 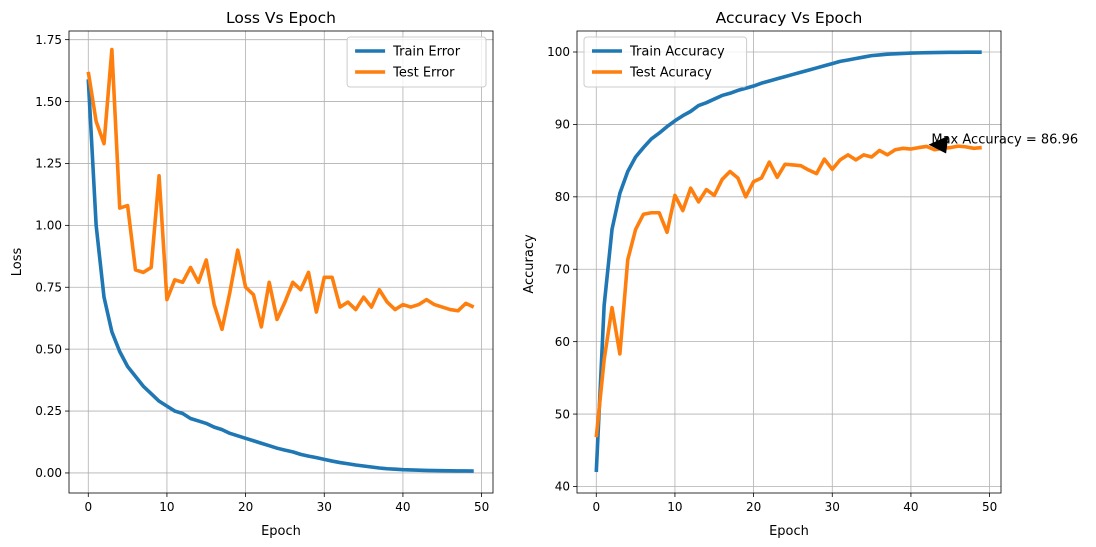 I want to click on accuracy-y-tick-label: 50, so click(x=562, y=414).